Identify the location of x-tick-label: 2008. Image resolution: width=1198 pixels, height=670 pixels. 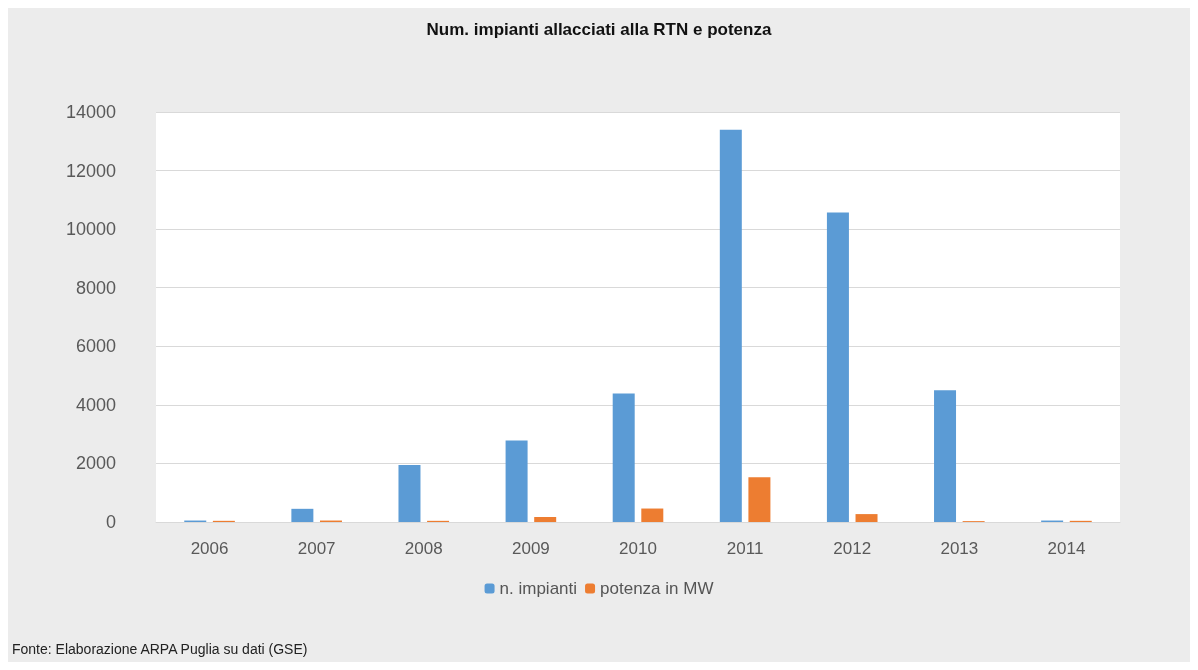
(423, 548).